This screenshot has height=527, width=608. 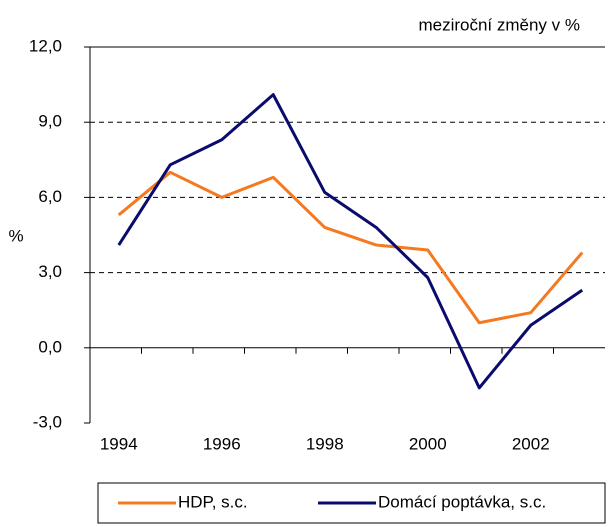 What do you see at coordinates (45, 45) in the screenshot?
I see `y-tick-label: 12,0` at bounding box center [45, 45].